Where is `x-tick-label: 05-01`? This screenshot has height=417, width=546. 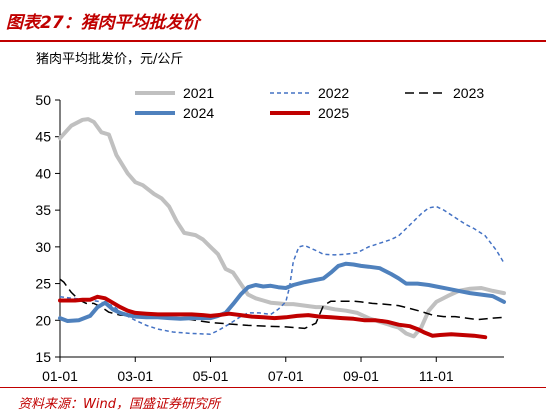
x-tick-label: 05-01 is located at coordinates (211, 376).